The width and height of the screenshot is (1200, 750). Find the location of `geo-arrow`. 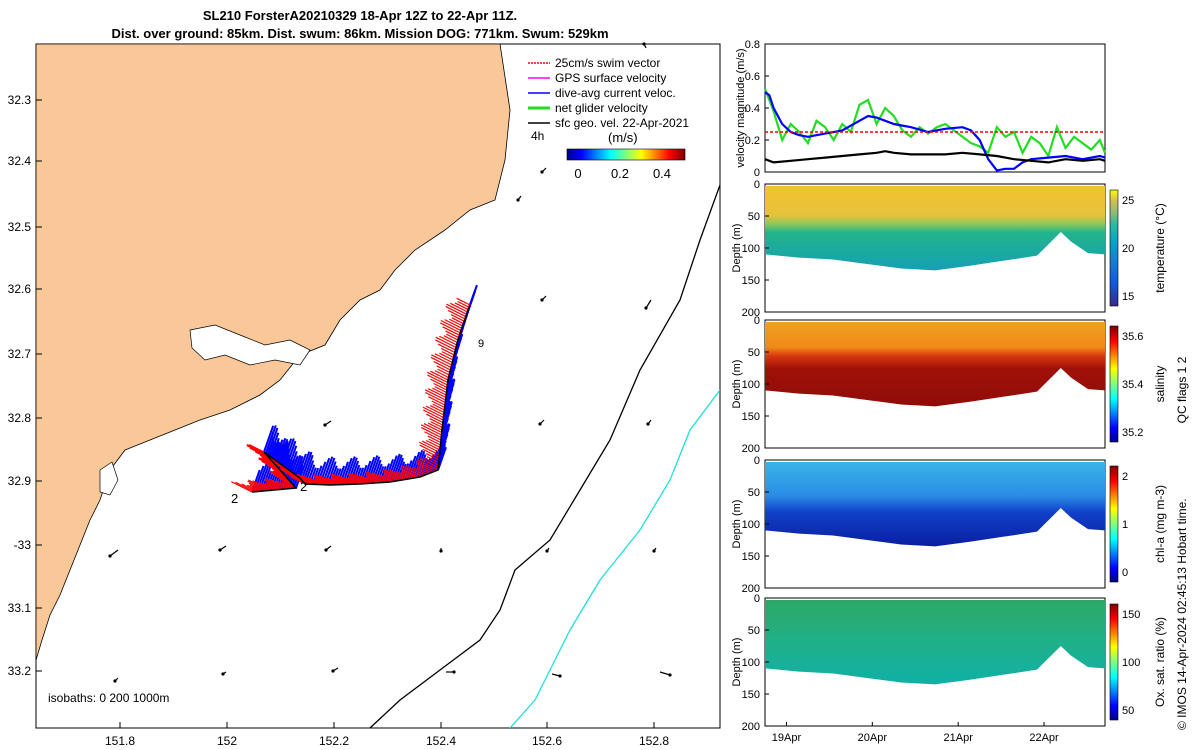

geo-arrow is located at coordinates (665, 673).